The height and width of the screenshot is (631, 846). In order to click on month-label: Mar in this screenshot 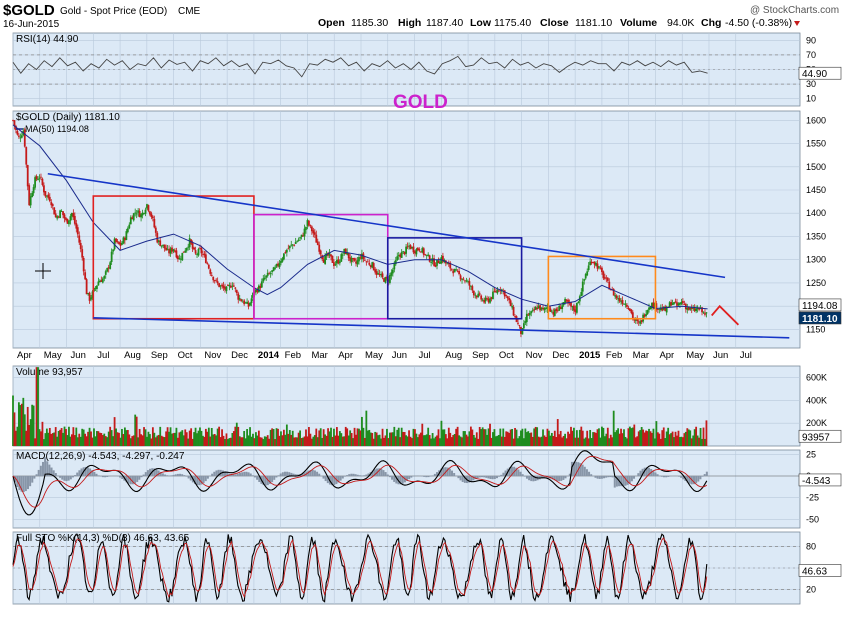, I will do `click(319, 355)`.